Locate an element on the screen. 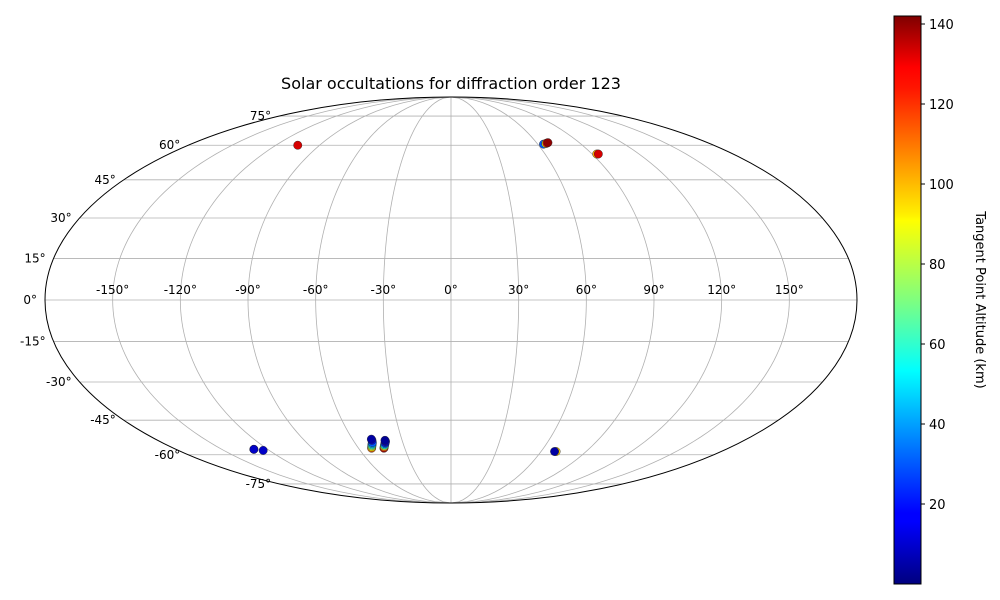  y-tick-label: -15° is located at coordinates (33, 342).